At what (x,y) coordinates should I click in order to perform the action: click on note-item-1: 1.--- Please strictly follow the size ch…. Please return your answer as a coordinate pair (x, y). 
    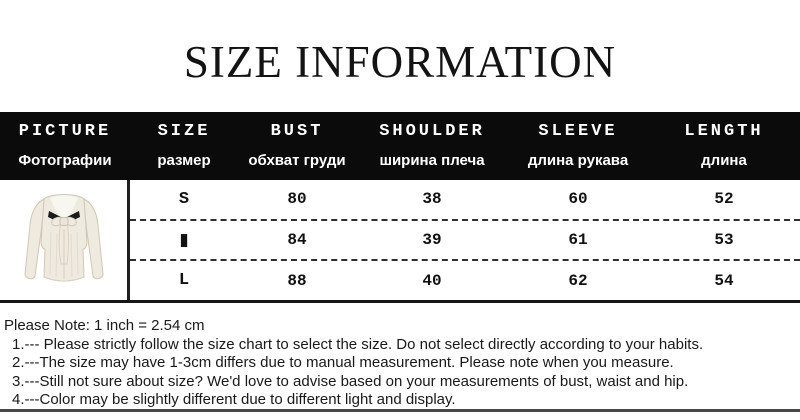
    Looking at the image, I should click on (358, 344).